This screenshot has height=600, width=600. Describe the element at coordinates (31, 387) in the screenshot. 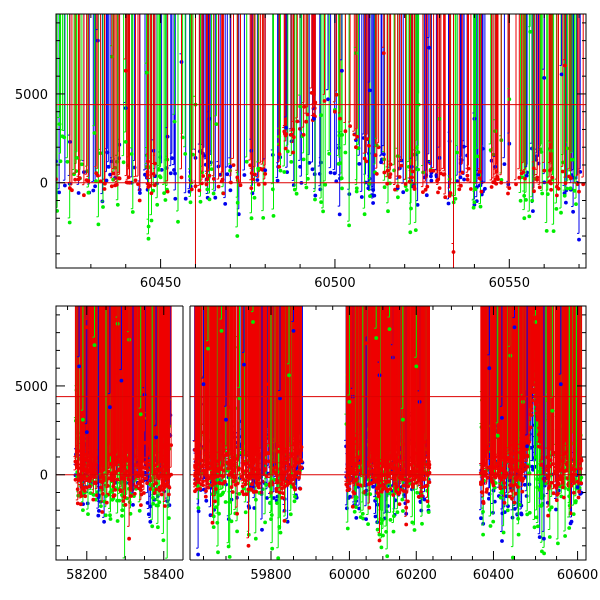

I see `y-tick-label: 5000` at that location.